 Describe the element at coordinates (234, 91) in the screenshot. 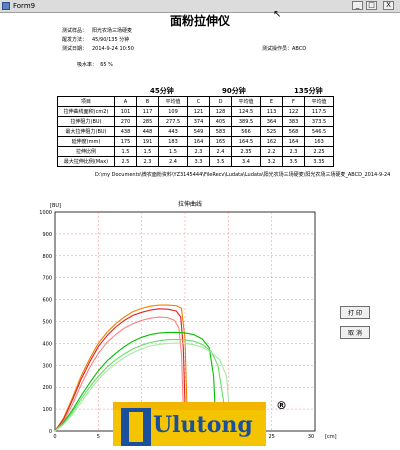

I see `group-header-90: 90分钟` at that location.